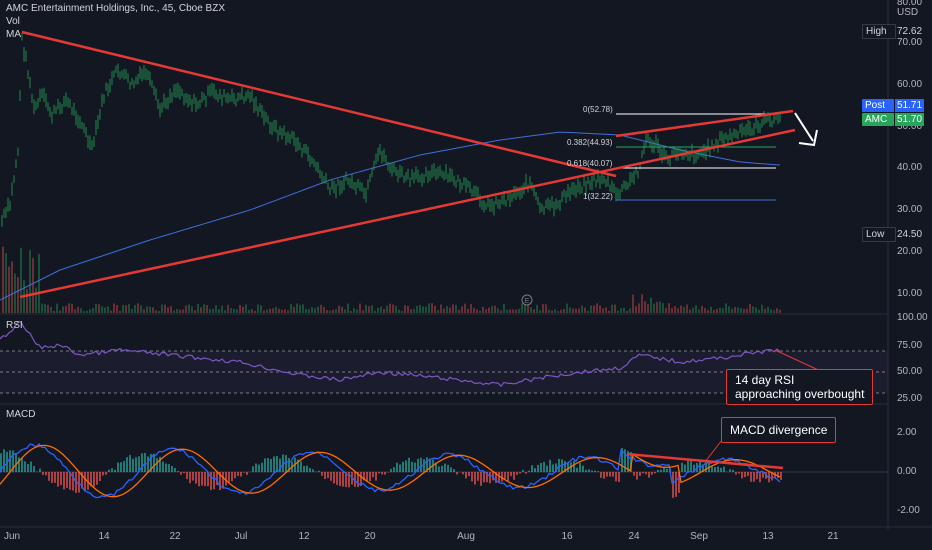 This screenshot has height=550, width=932. I want to click on rsi-line, so click(390, 354).